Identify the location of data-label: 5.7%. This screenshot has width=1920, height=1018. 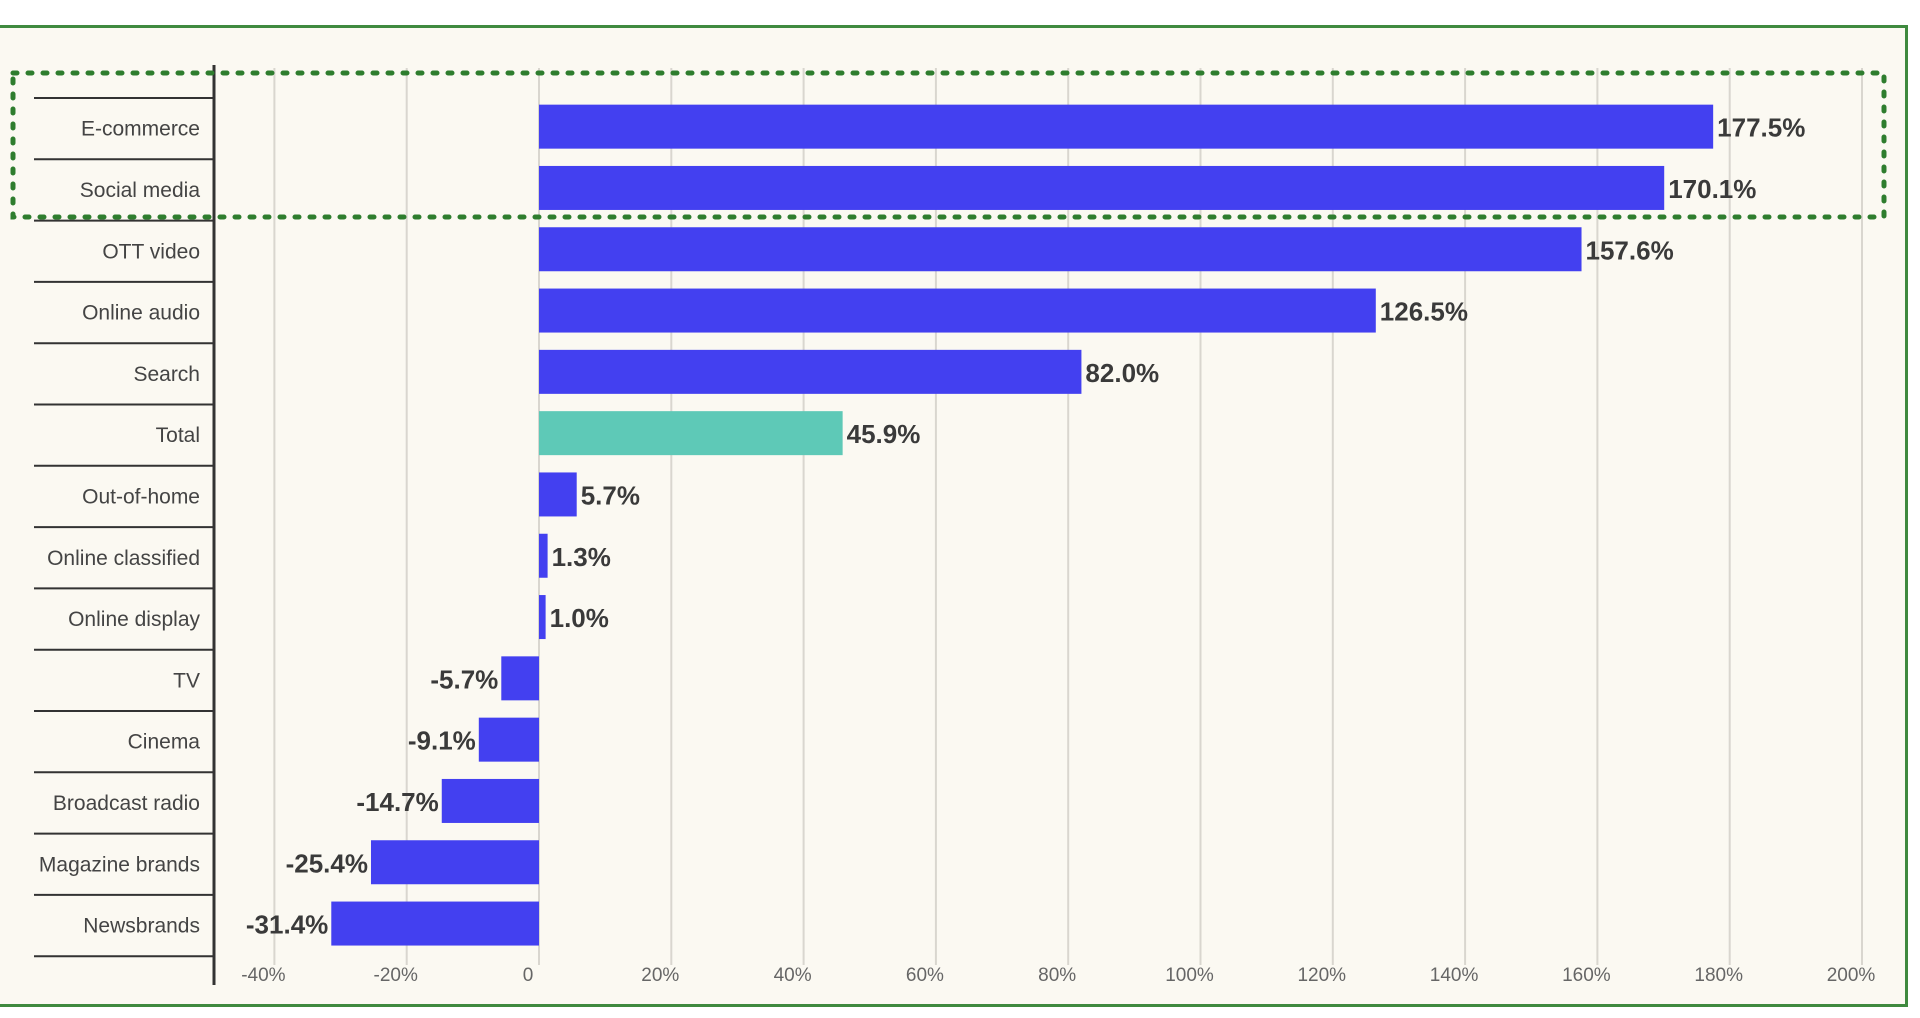
(610, 495).